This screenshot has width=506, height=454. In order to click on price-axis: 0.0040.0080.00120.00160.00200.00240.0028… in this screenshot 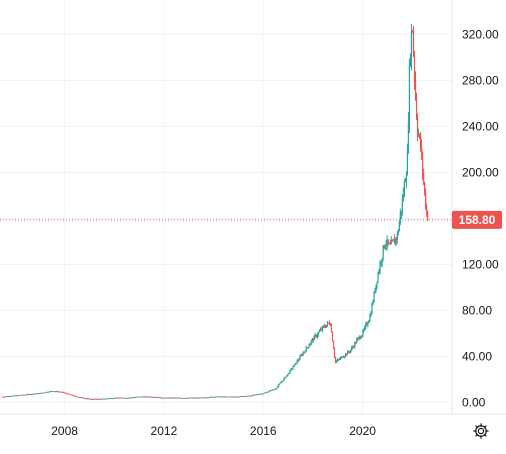, I will do `click(480, 219)`.